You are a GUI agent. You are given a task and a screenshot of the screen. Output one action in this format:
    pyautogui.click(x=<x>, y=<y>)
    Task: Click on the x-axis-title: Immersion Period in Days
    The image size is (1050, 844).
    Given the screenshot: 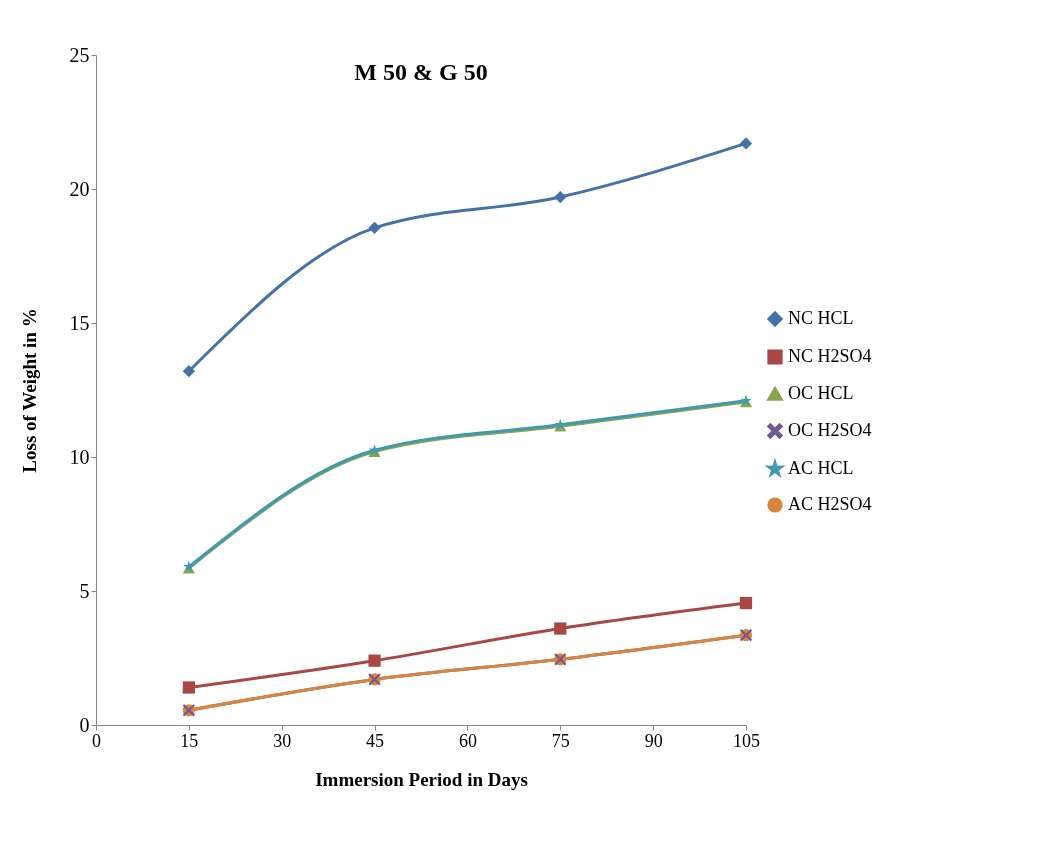 What is the action you would take?
    pyautogui.click(x=421, y=779)
    